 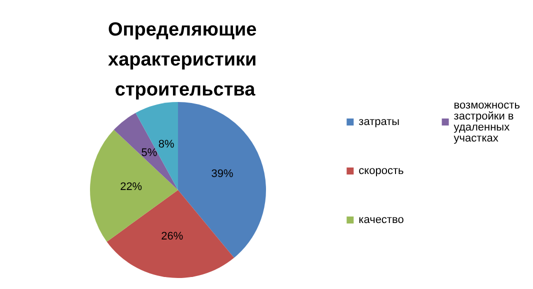 What do you see at coordinates (379, 122) in the screenshot?
I see `legend-label: затраты` at bounding box center [379, 122].